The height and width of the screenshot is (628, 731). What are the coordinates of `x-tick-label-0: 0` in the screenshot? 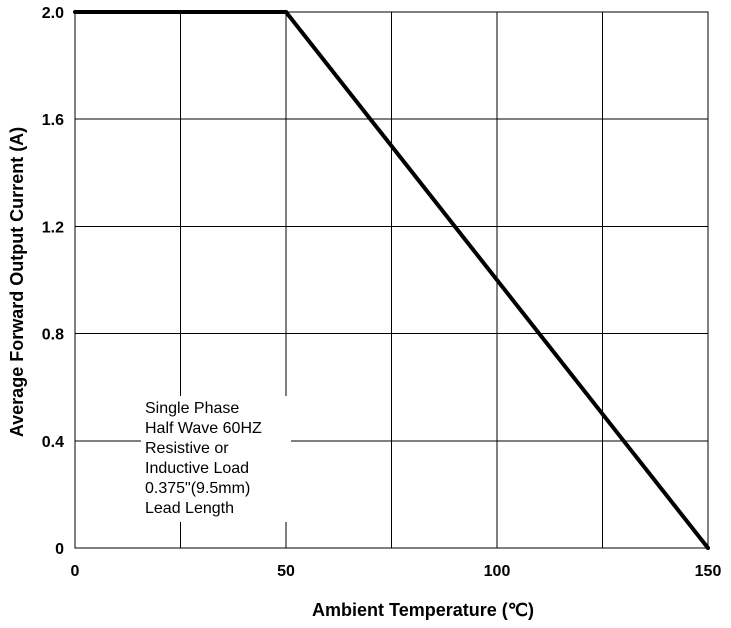 It's located at (75, 571).